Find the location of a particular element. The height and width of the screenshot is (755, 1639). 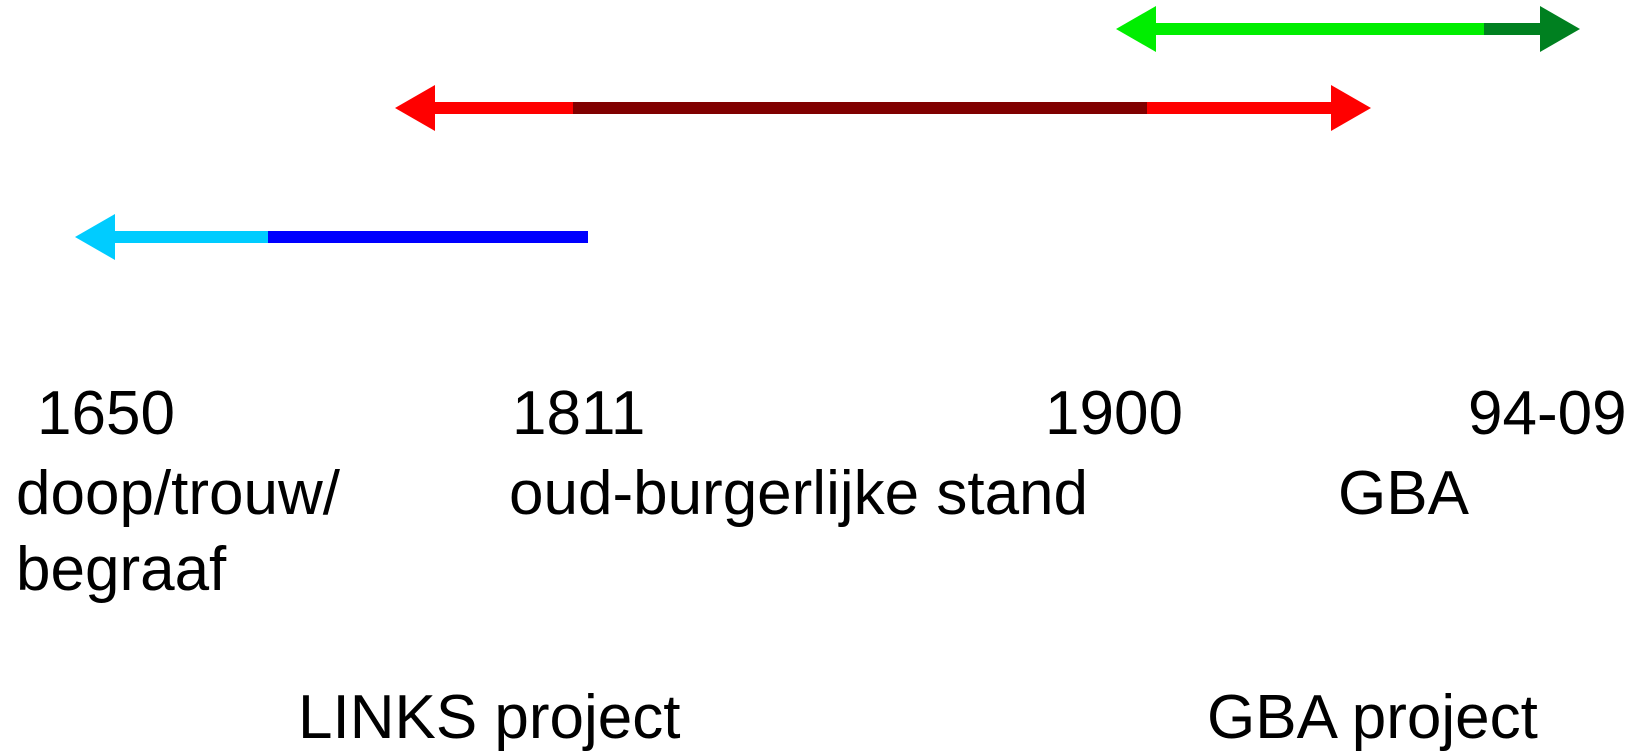

period-label: begraaf is located at coordinates (121, 569).